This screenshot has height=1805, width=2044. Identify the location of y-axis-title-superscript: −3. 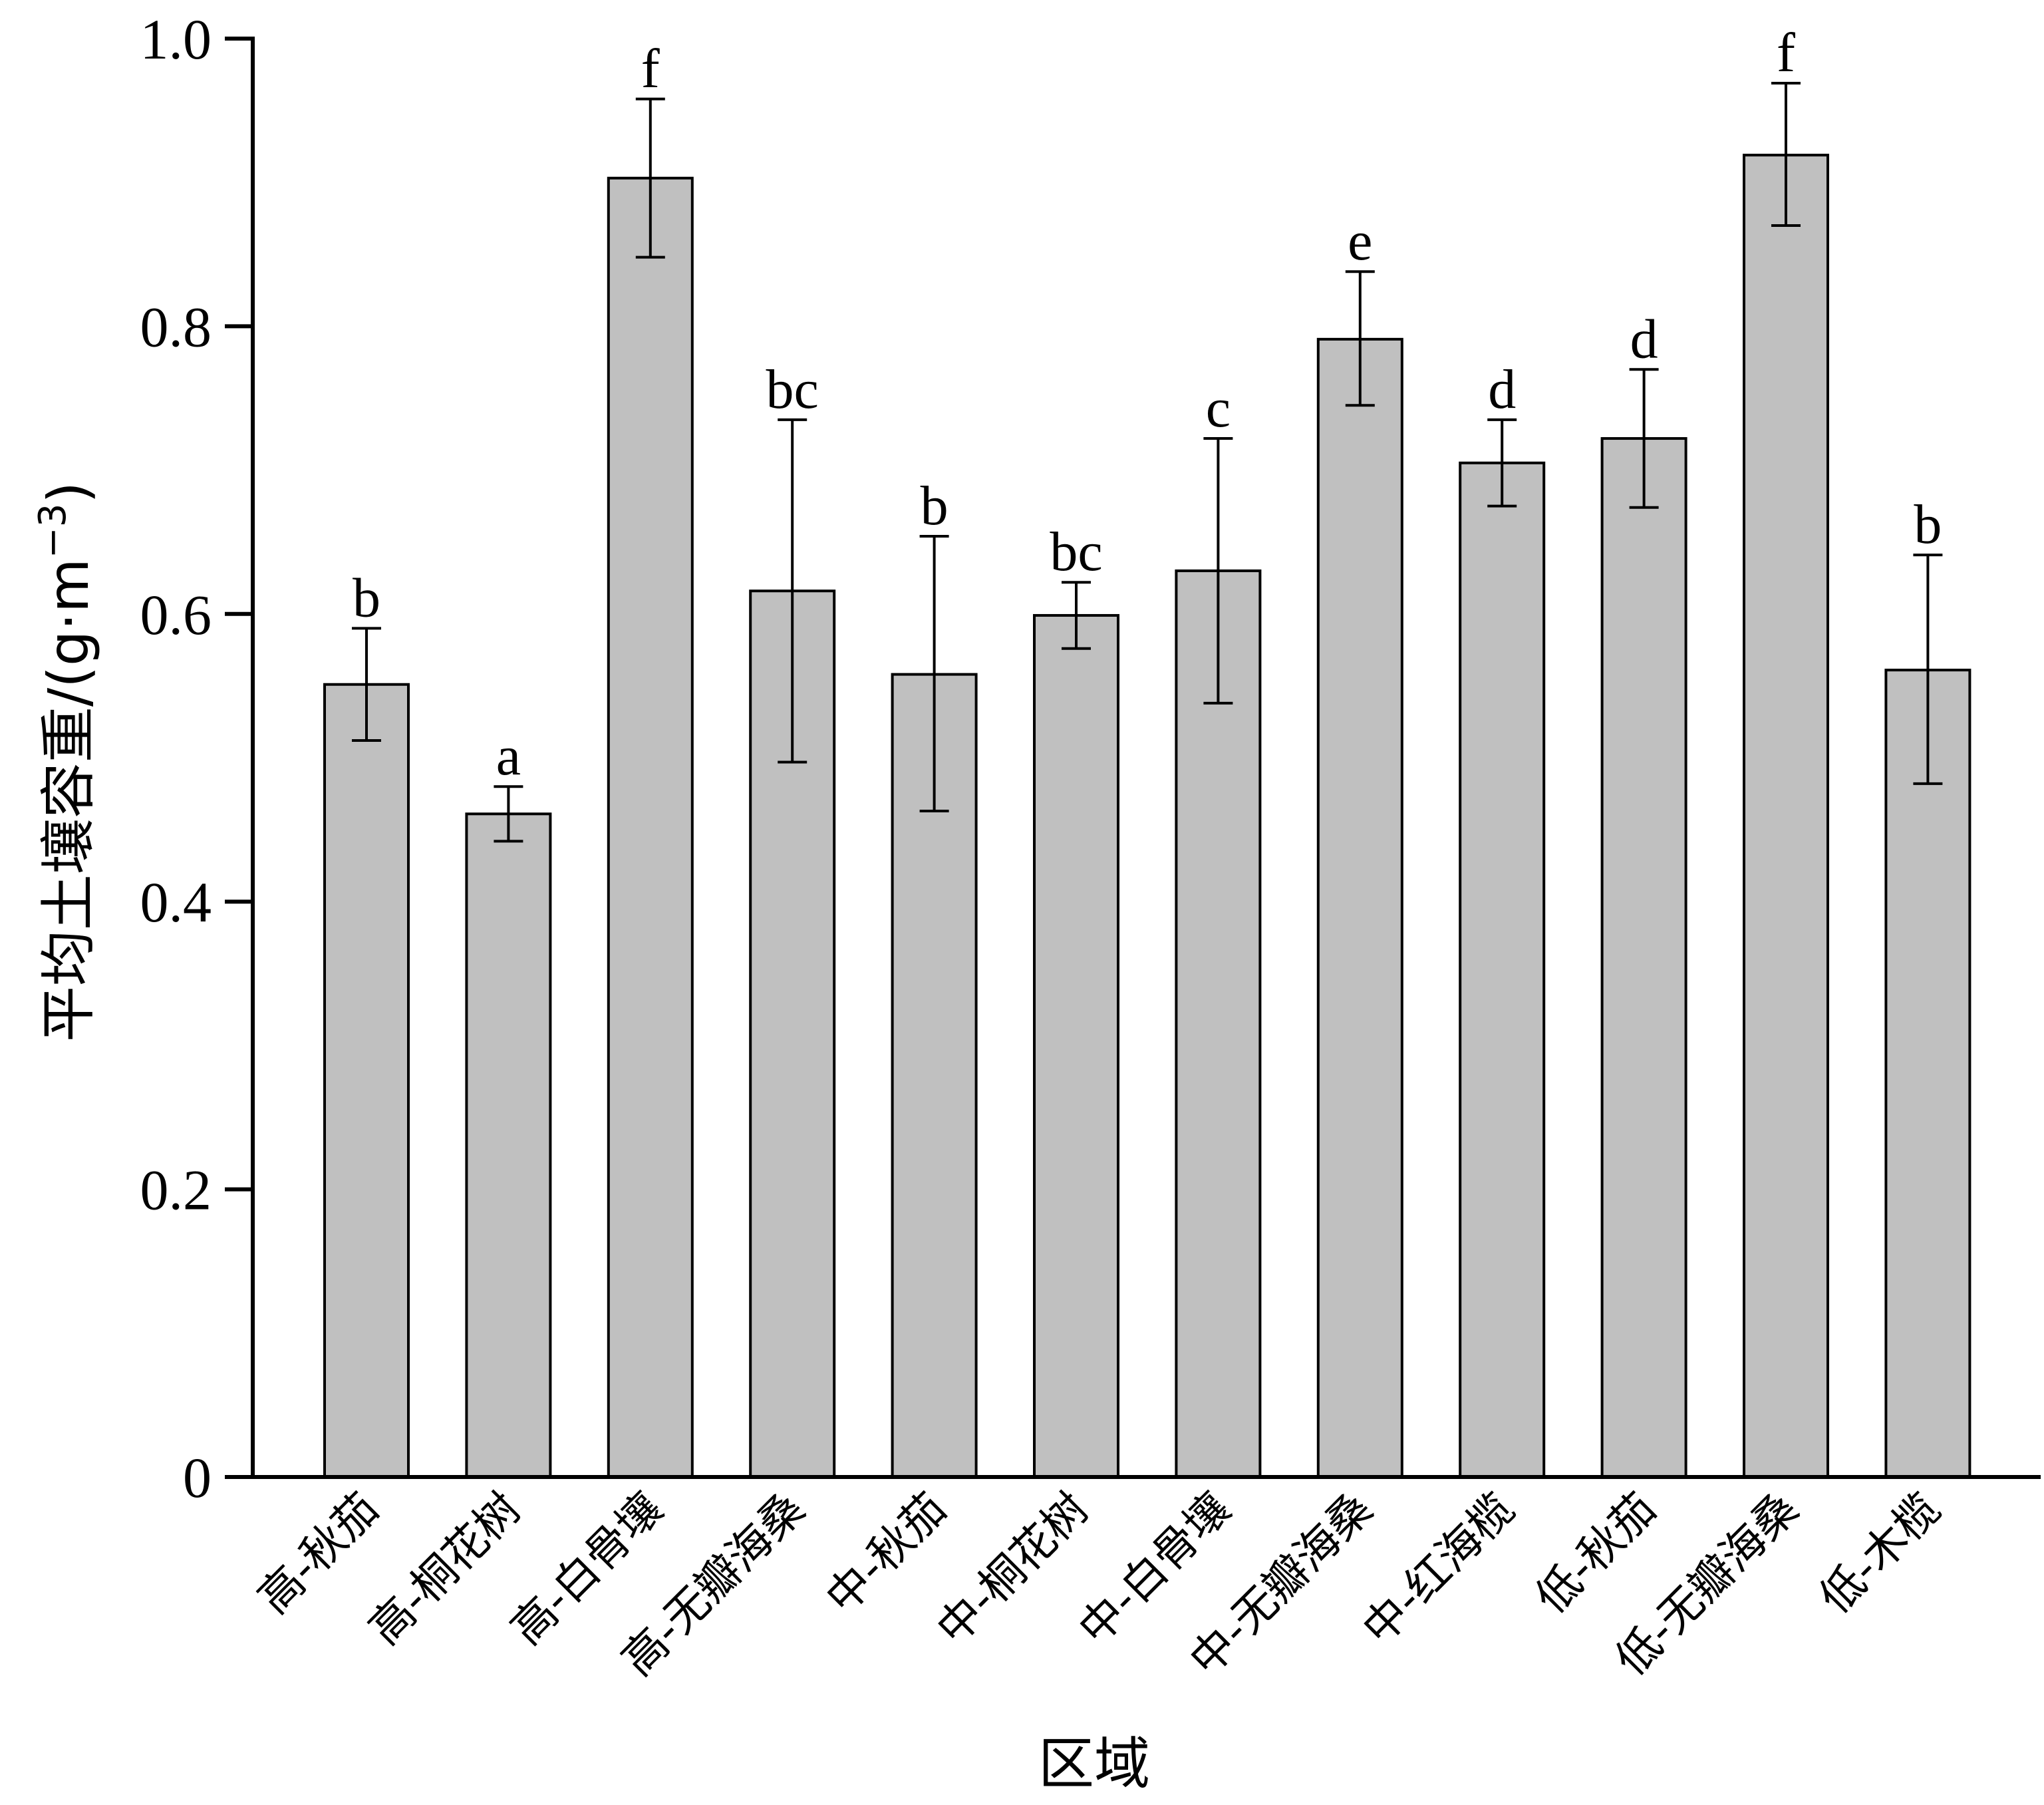
(52, 531).